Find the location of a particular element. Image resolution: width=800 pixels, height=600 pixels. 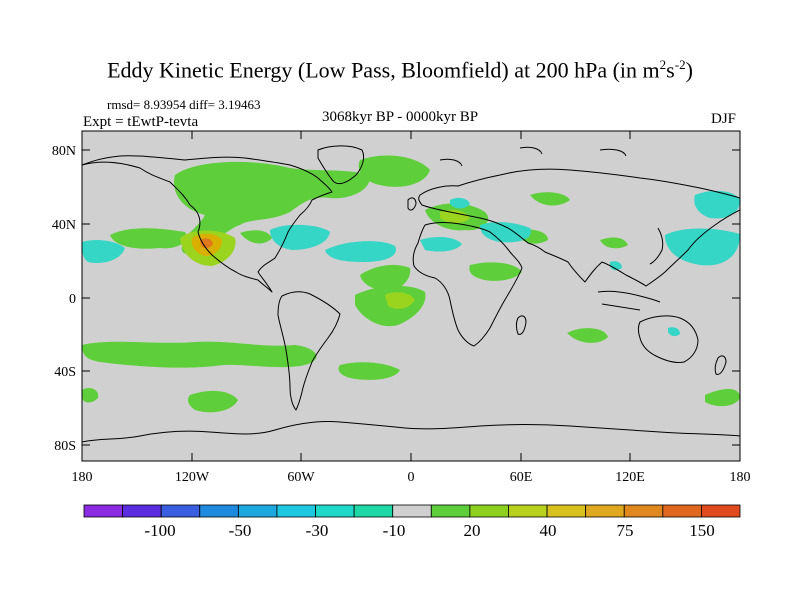

lon-labels: 180 120W 60W 0 60E 120E 180 is located at coordinates (411, 477).